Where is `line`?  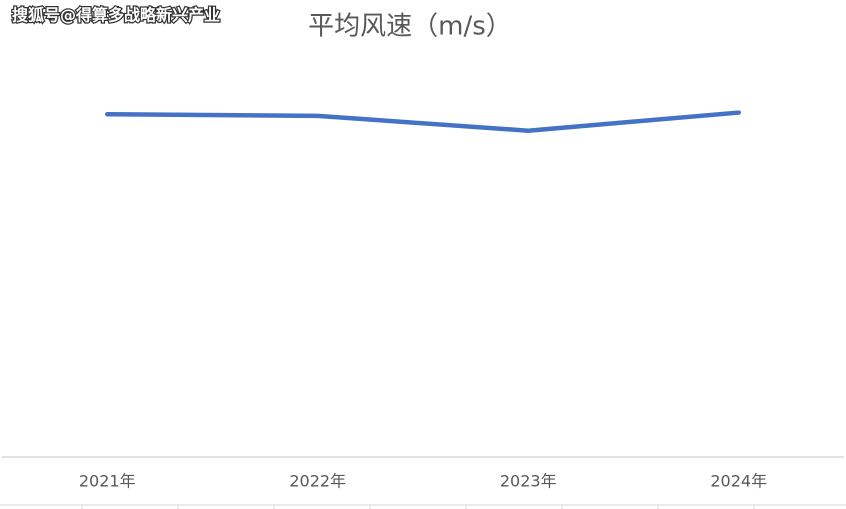 line is located at coordinates (423, 121).